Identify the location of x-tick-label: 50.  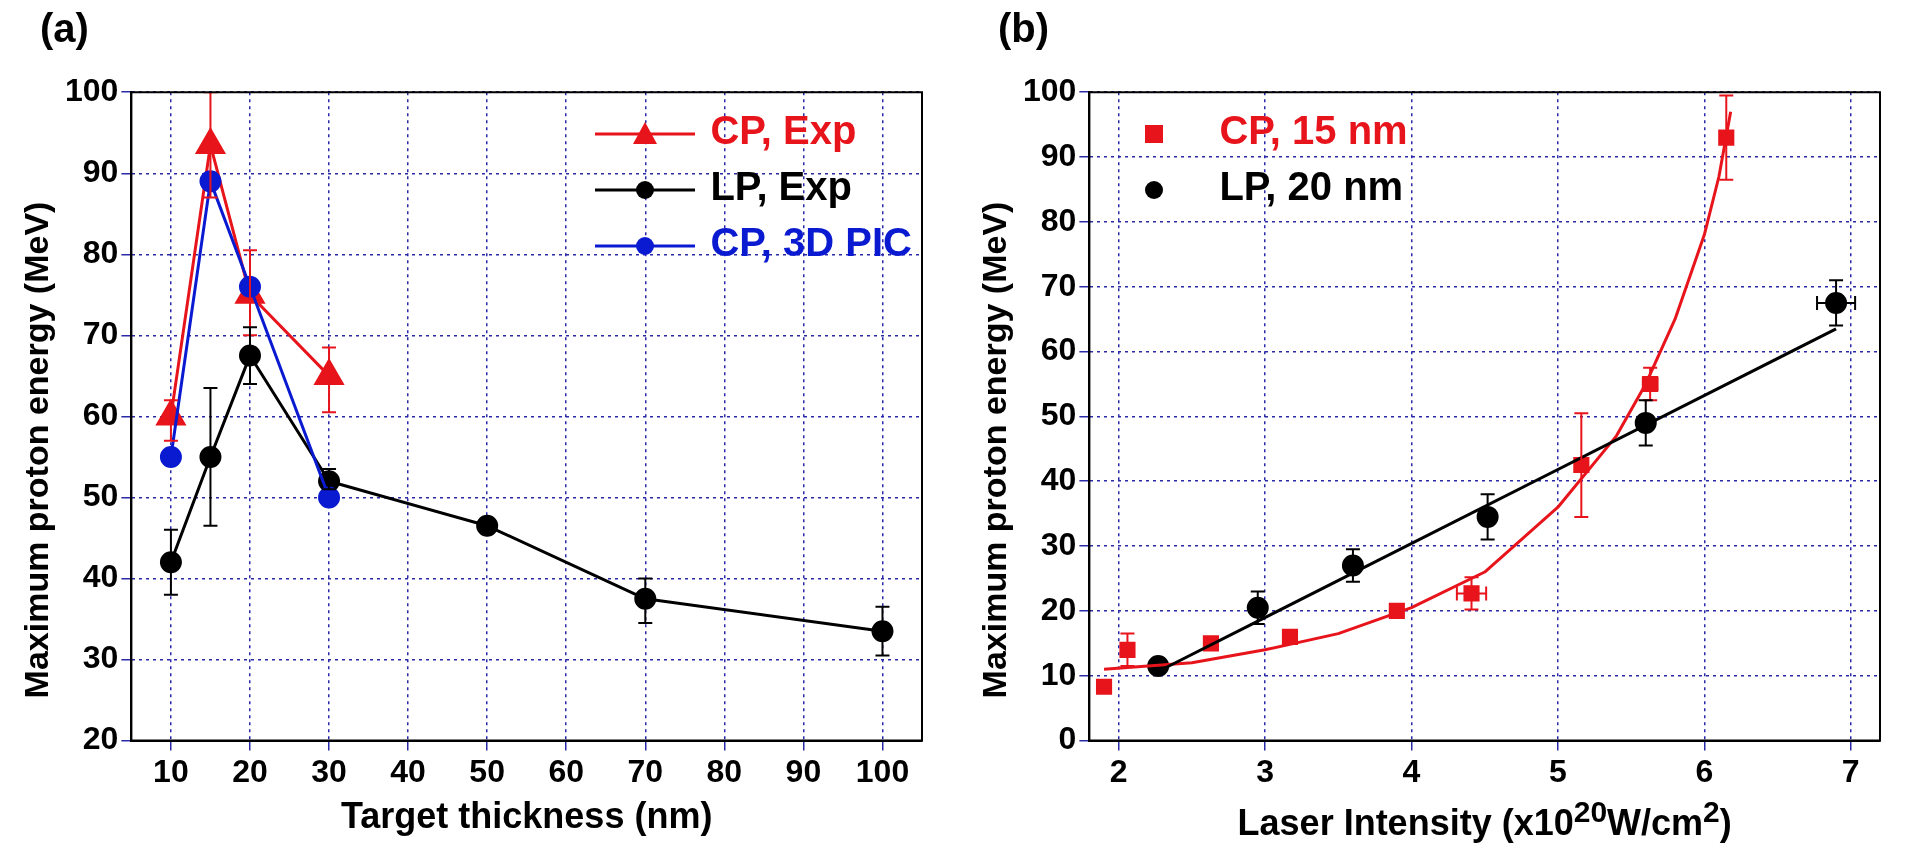
(487, 770).